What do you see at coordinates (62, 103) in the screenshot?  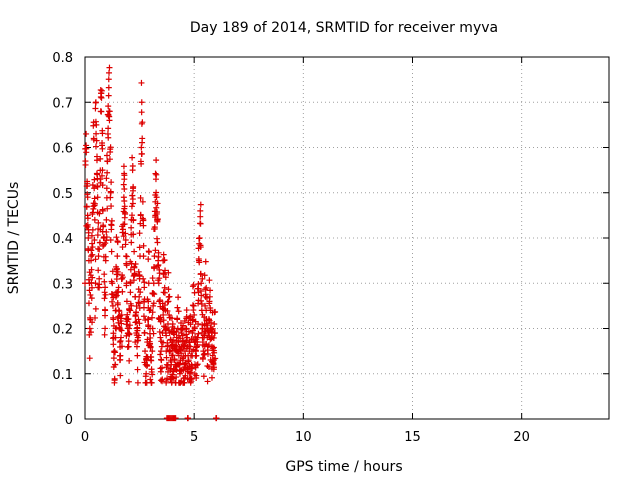 I see `y-tick-label: 0.7` at bounding box center [62, 103].